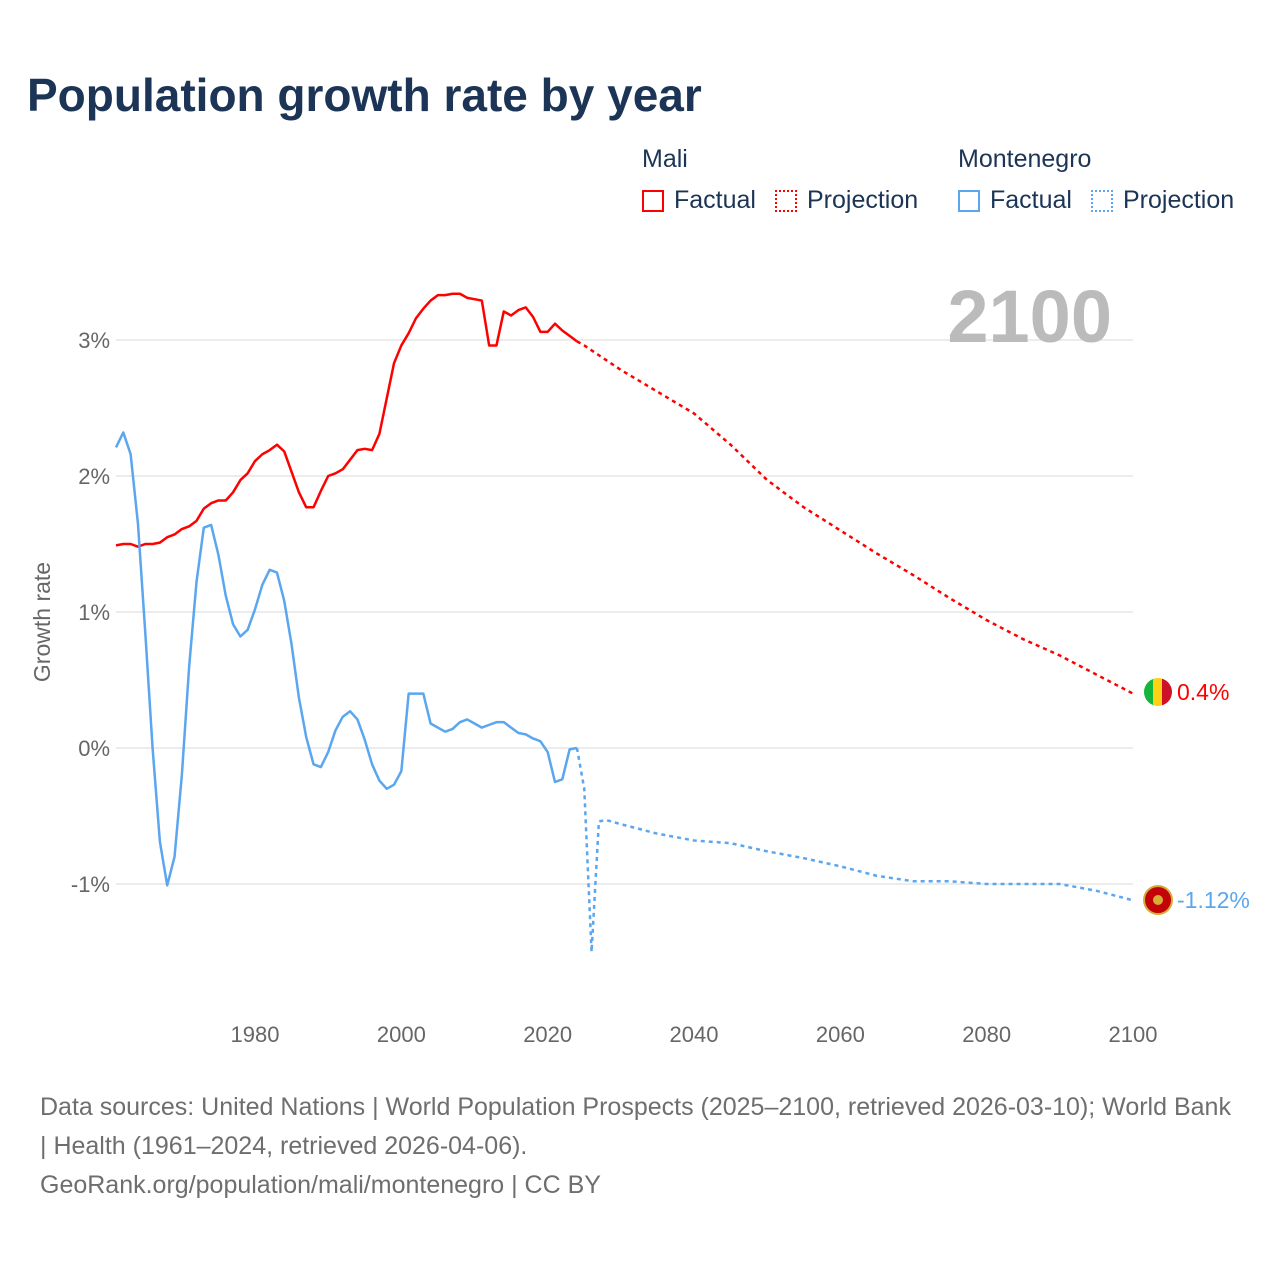 The image size is (1280, 1280). Describe the element at coordinates (694, 1034) in the screenshot. I see `x-tick-label: 2040` at that location.